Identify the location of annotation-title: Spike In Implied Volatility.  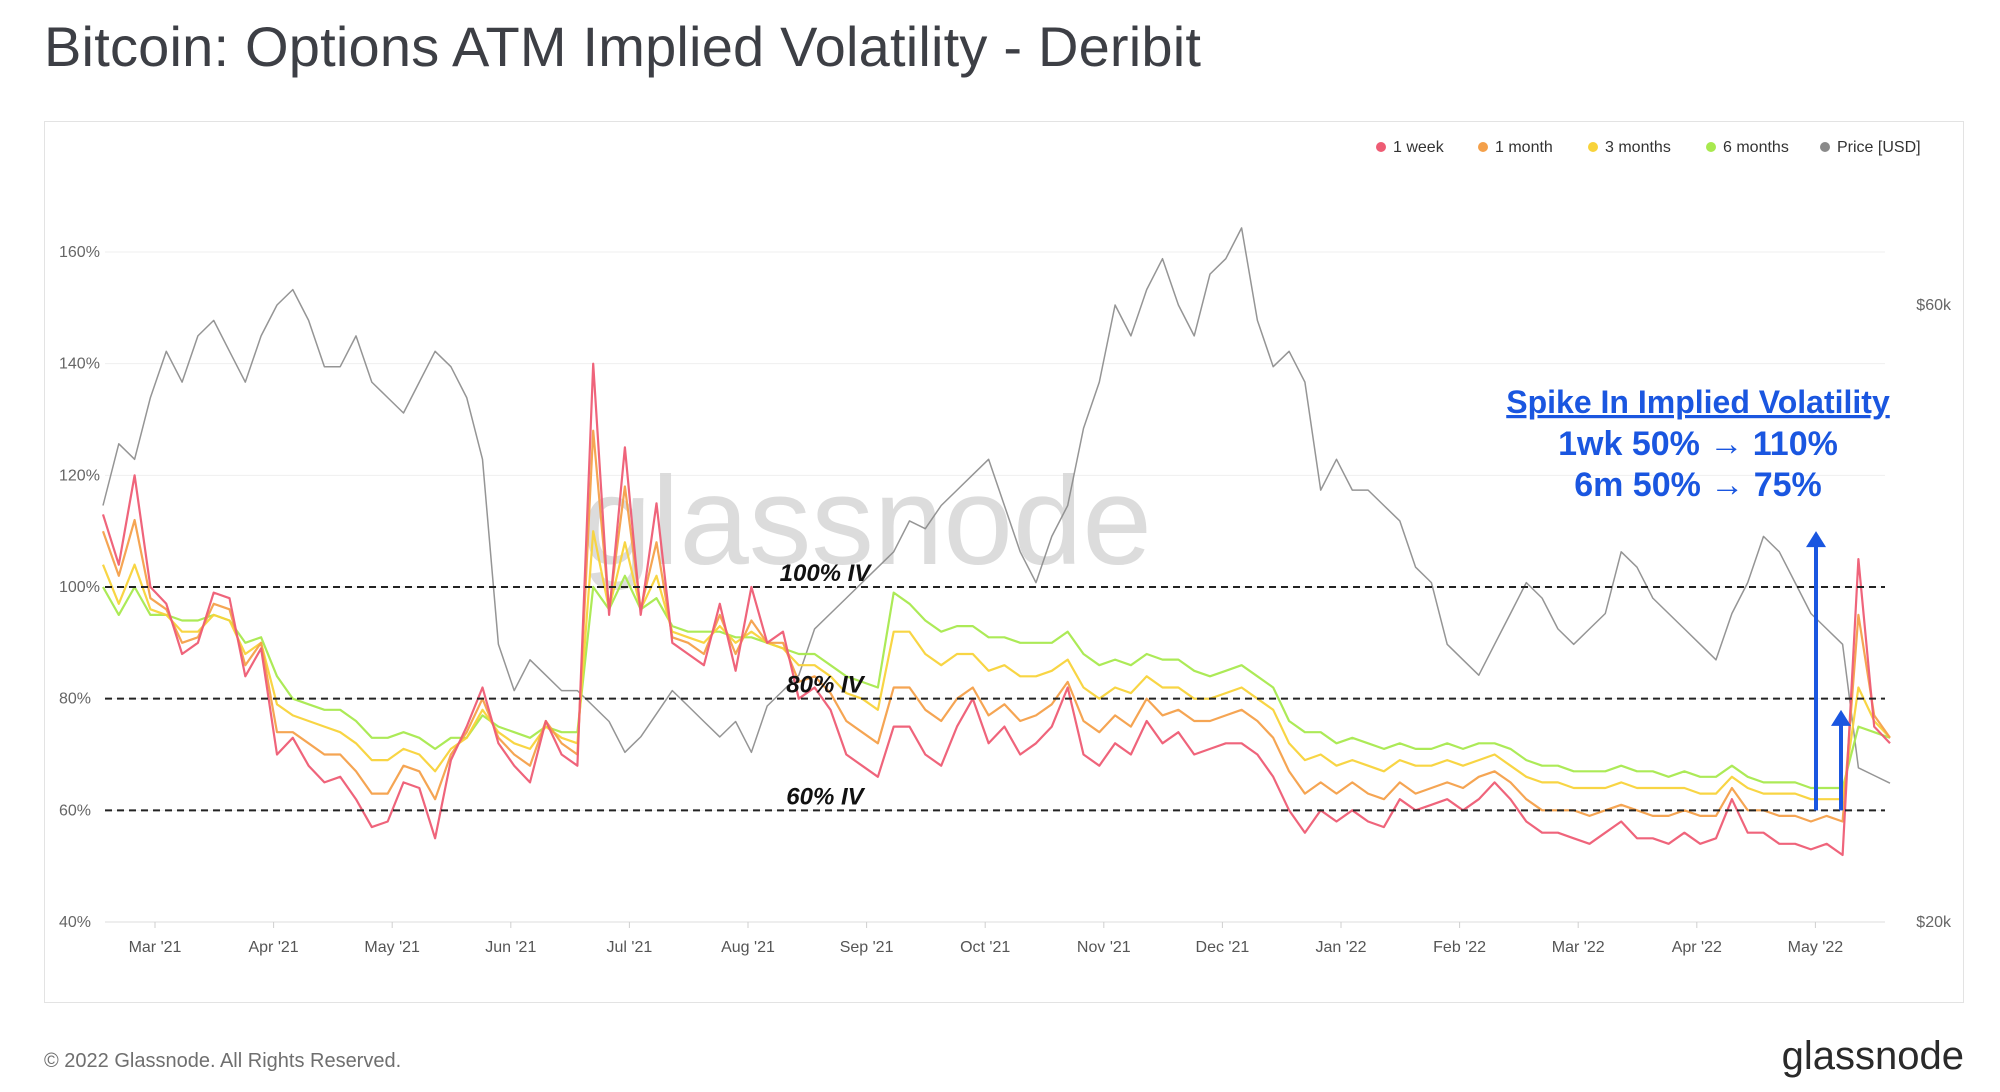
(1698, 402).